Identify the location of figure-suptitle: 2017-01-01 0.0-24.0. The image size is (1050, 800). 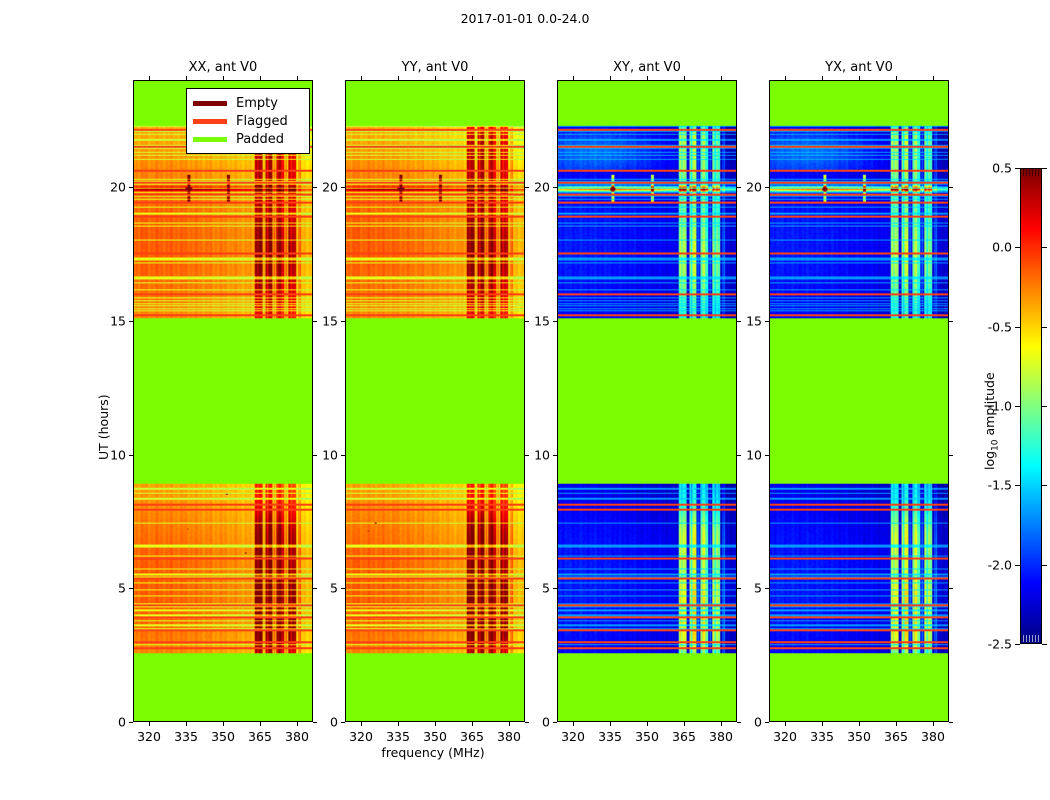
(525, 18).